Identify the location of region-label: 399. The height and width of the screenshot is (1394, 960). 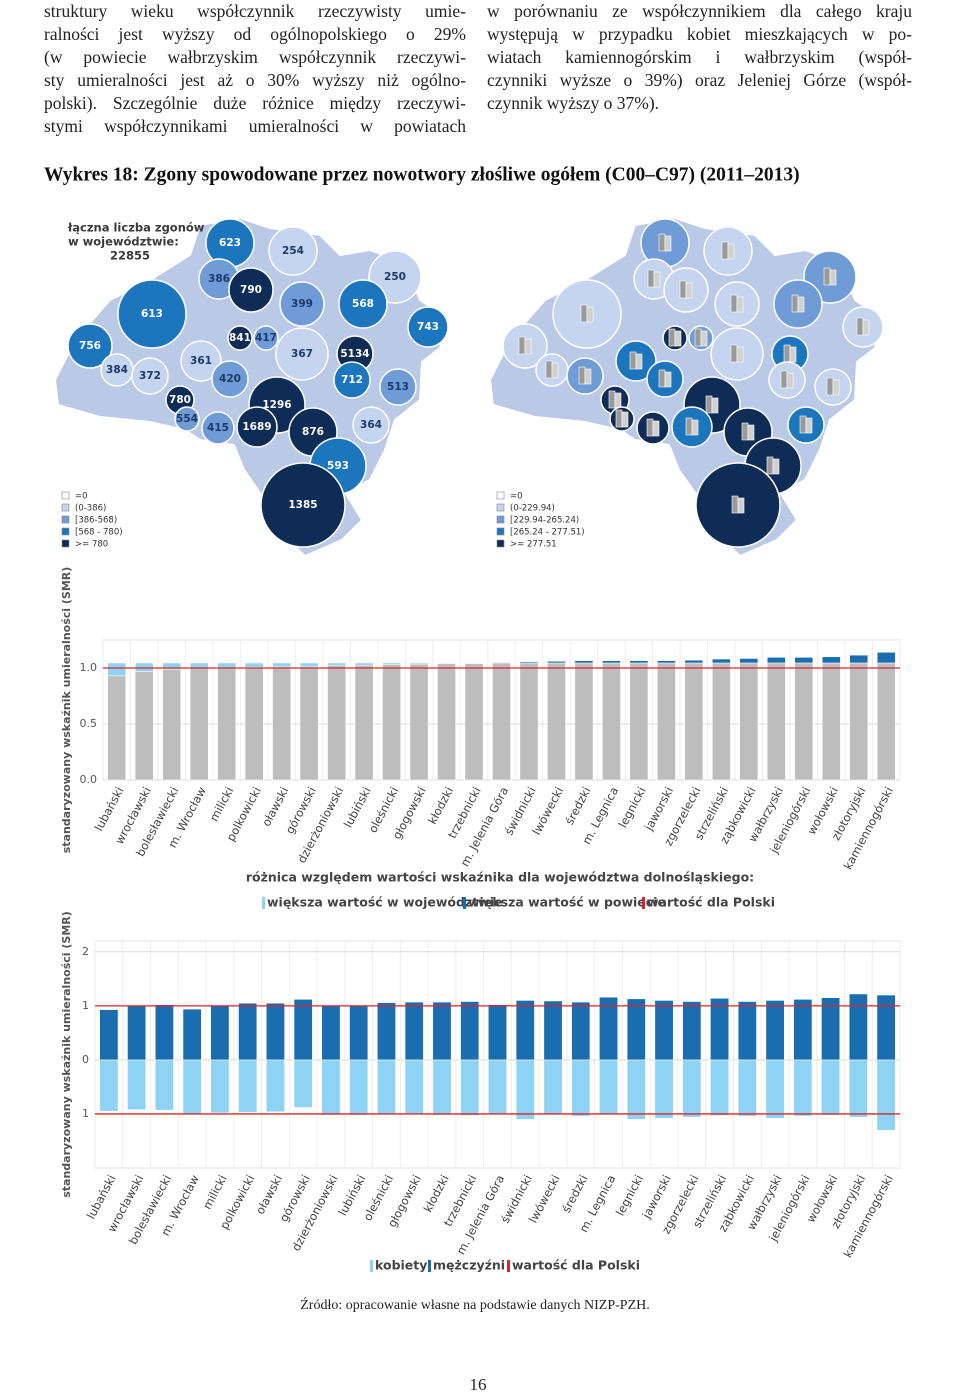
(302, 304).